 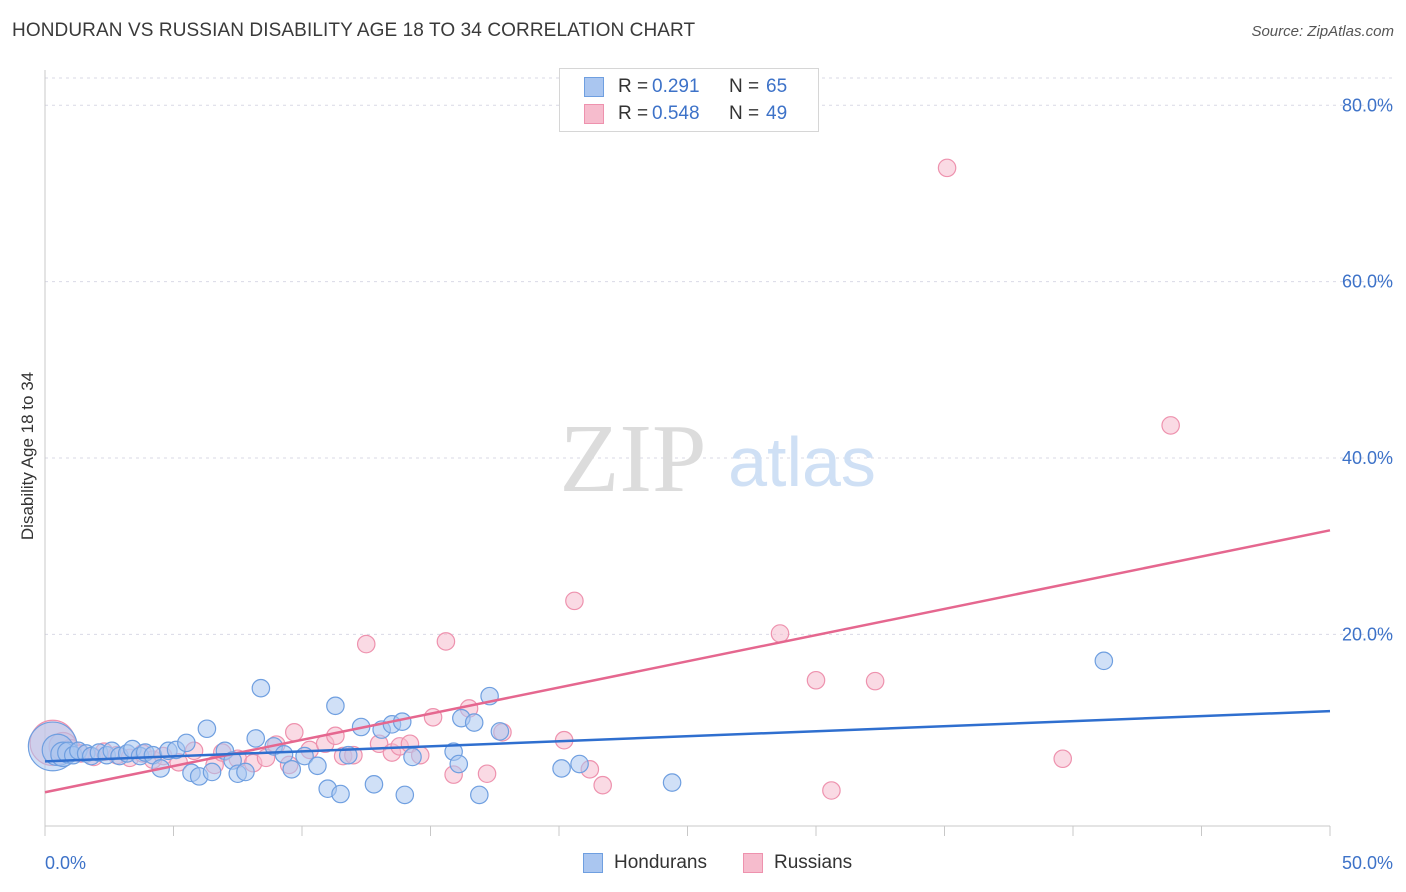 What do you see at coordinates (1367, 634) in the screenshot?
I see `y-tick-label: 20.0%` at bounding box center [1367, 634].